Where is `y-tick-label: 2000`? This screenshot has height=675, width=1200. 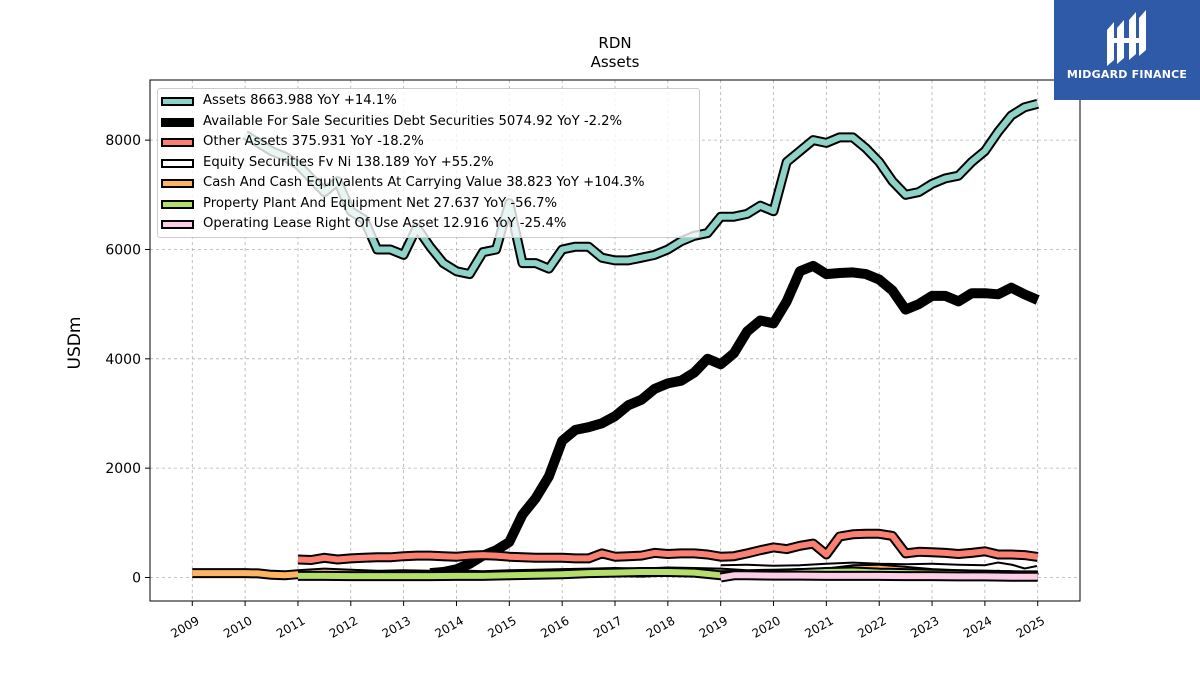
y-tick-label: 2000 is located at coordinates (123, 469).